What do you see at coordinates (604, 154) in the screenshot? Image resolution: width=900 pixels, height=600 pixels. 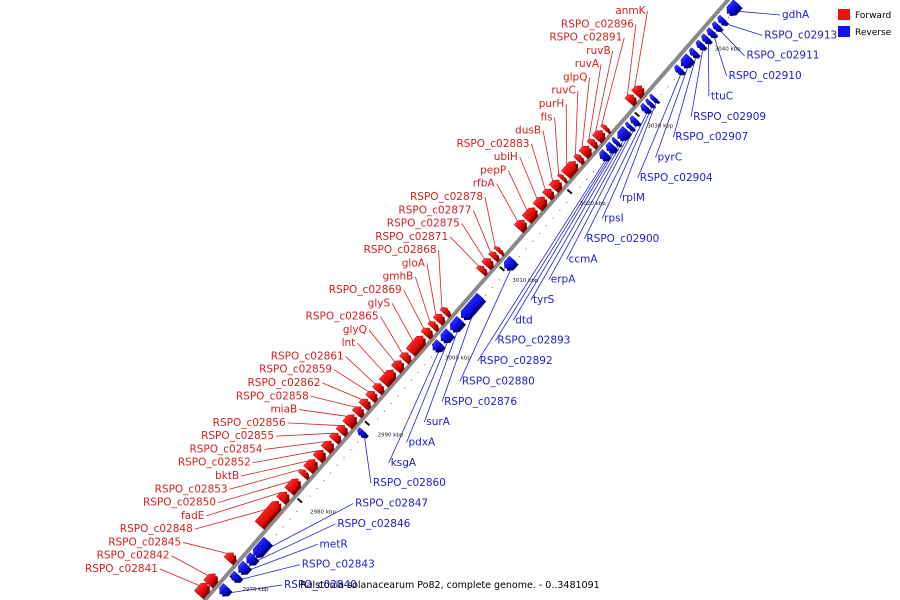 I see `gene-rspo-c02892` at bounding box center [604, 154].